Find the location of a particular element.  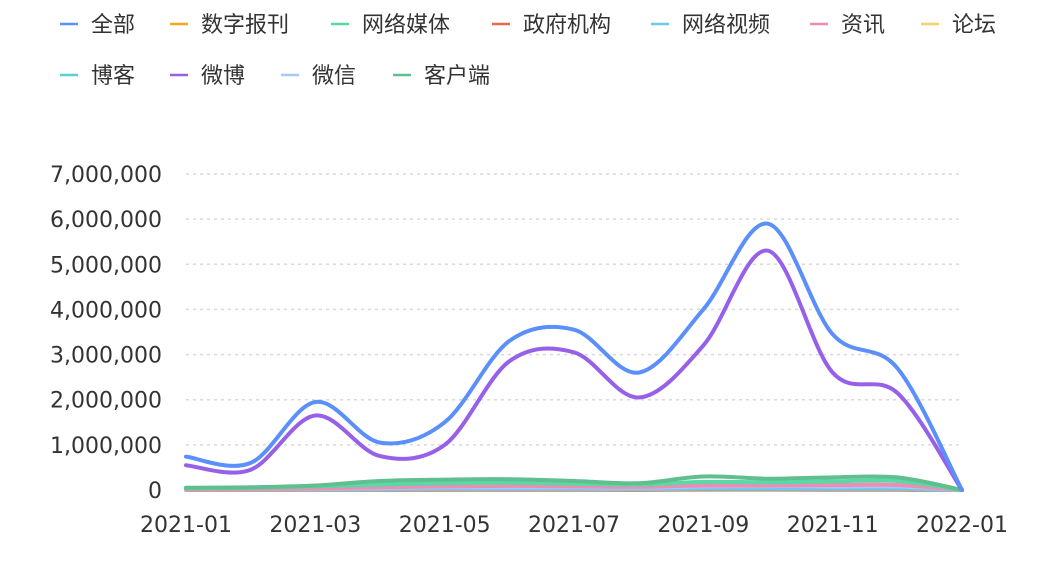

legend-label: 资讯 is located at coordinates (863, 25).